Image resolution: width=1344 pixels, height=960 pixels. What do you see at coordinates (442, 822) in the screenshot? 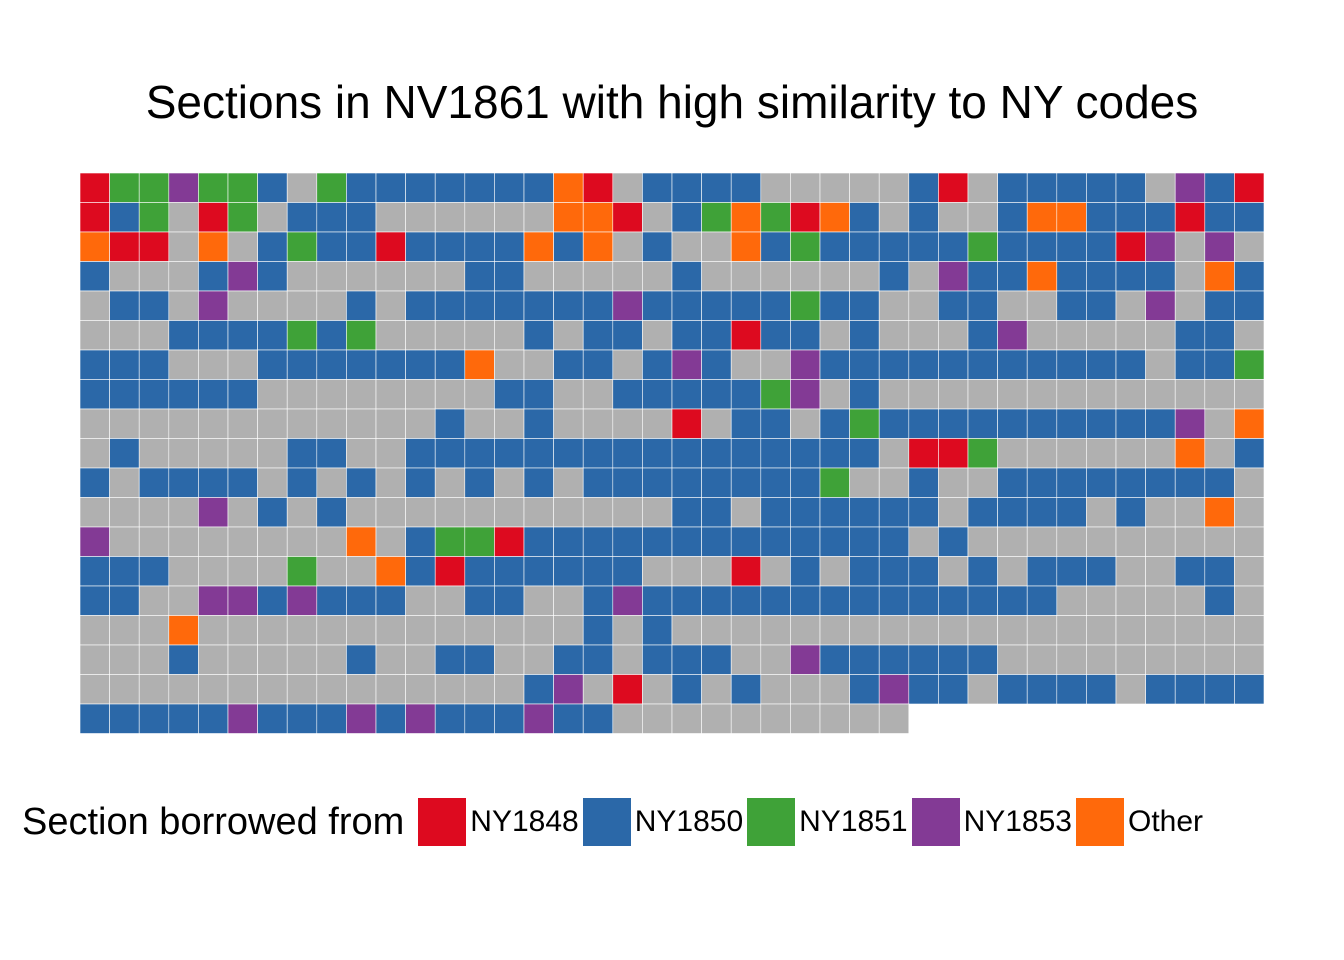
I see `legend-swatch-ny1848` at bounding box center [442, 822].